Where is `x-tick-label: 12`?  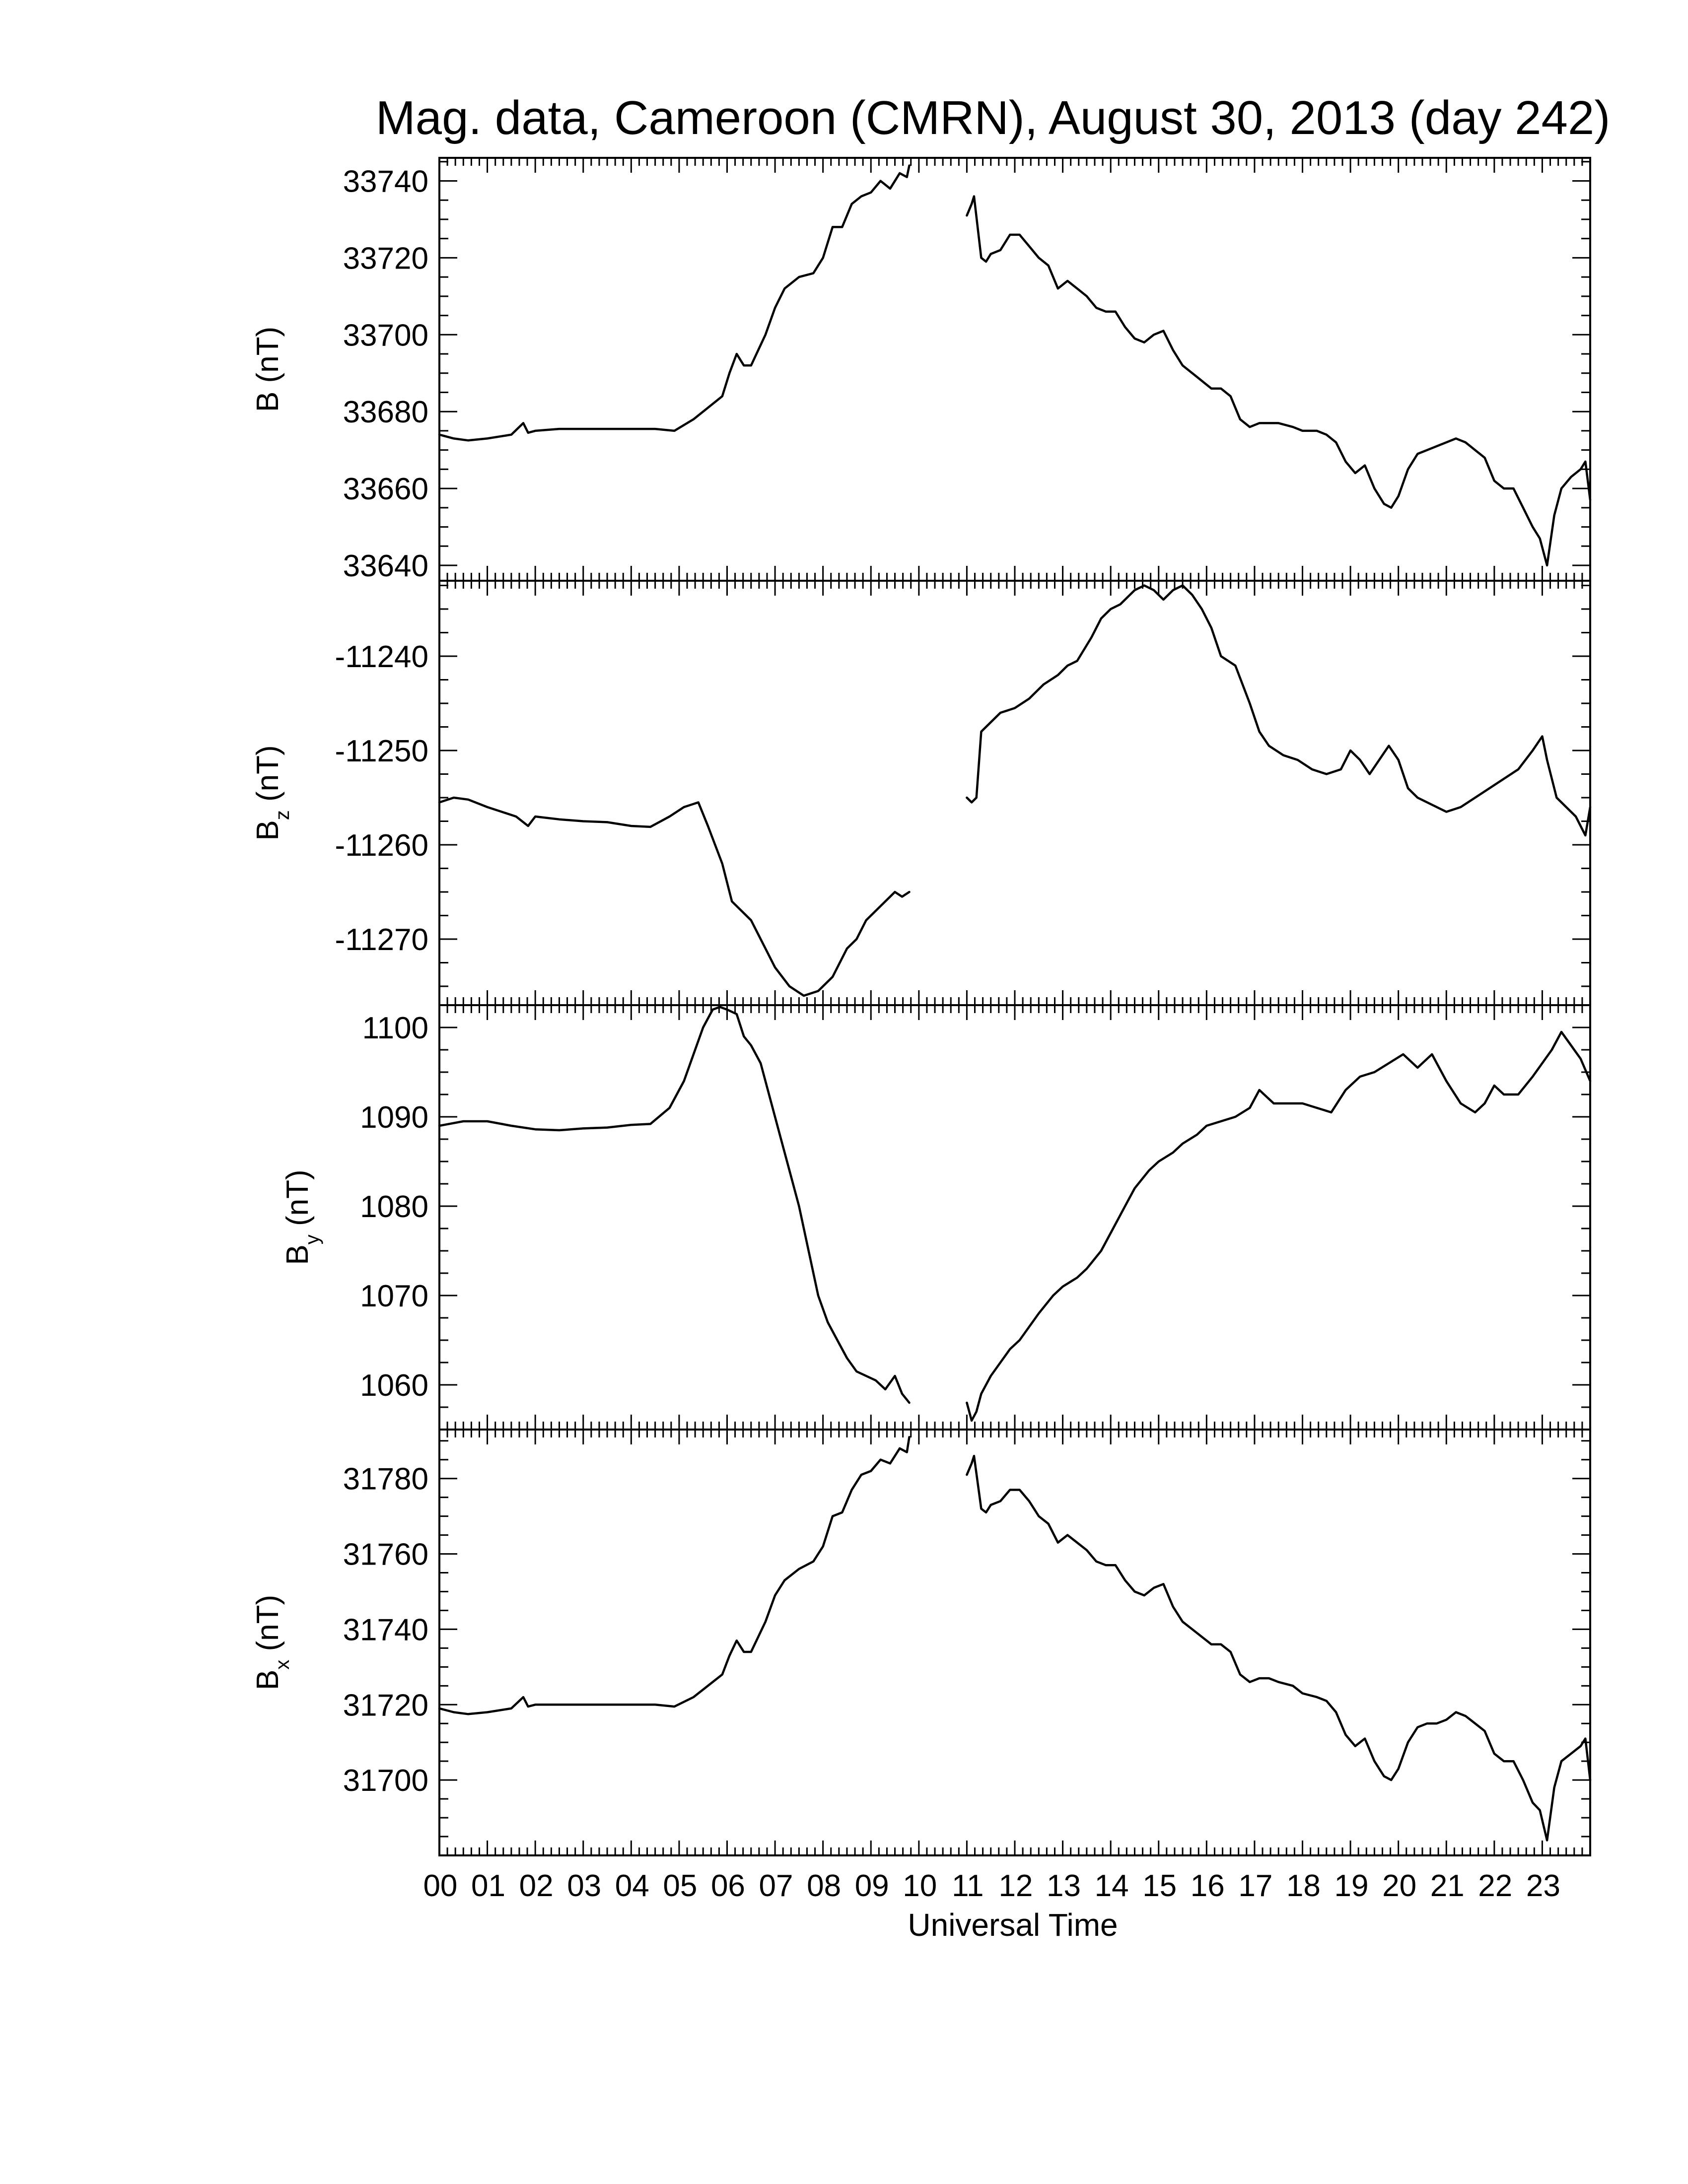 x-tick-label: 12 is located at coordinates (1015, 1886).